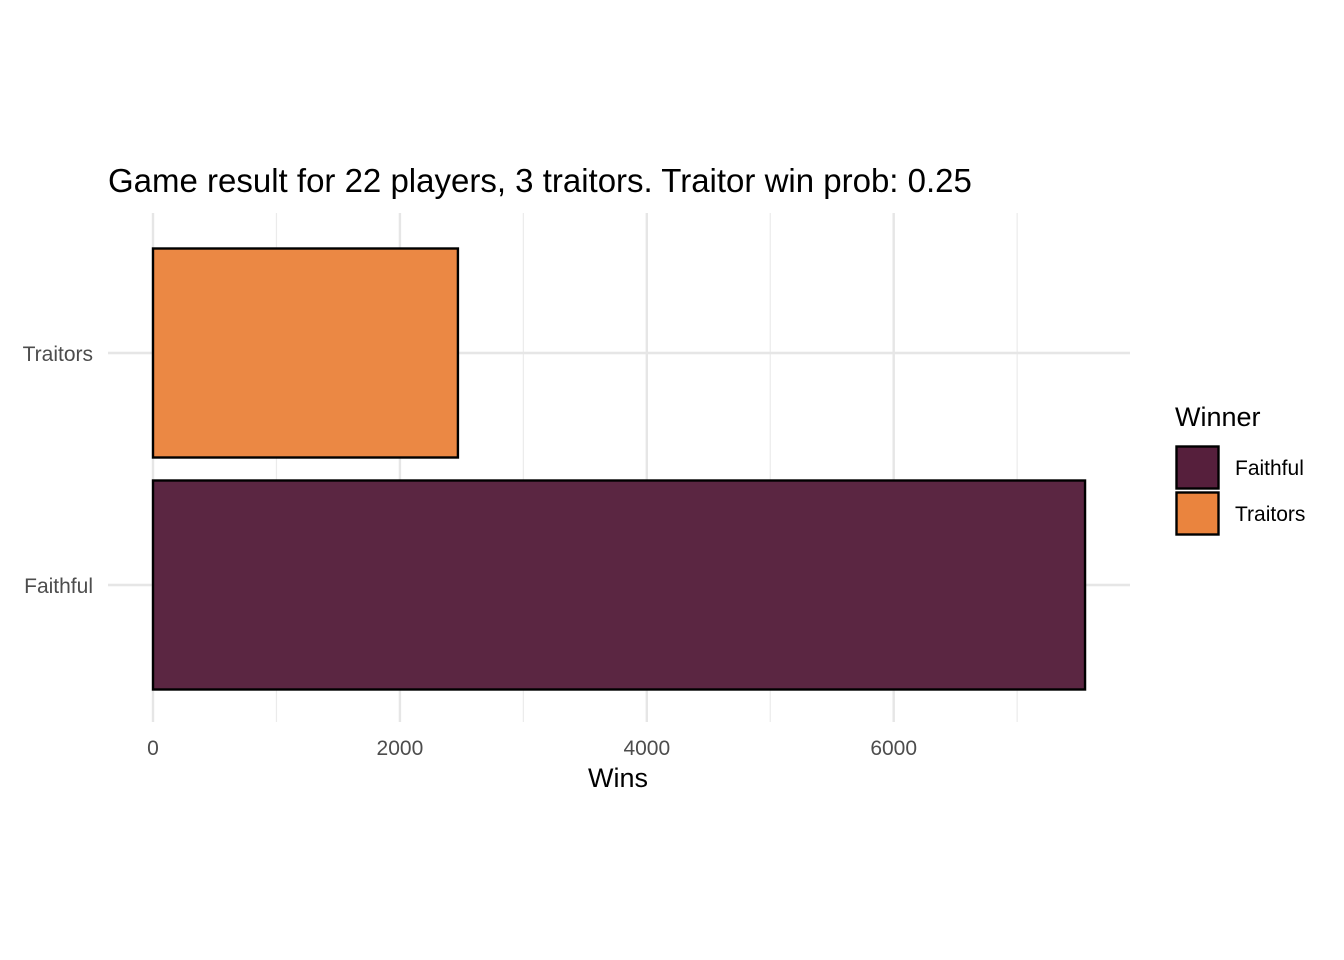  What do you see at coordinates (532, 748) in the screenshot?
I see `x-axis-ticks: 0 2000 4000 6000` at bounding box center [532, 748].